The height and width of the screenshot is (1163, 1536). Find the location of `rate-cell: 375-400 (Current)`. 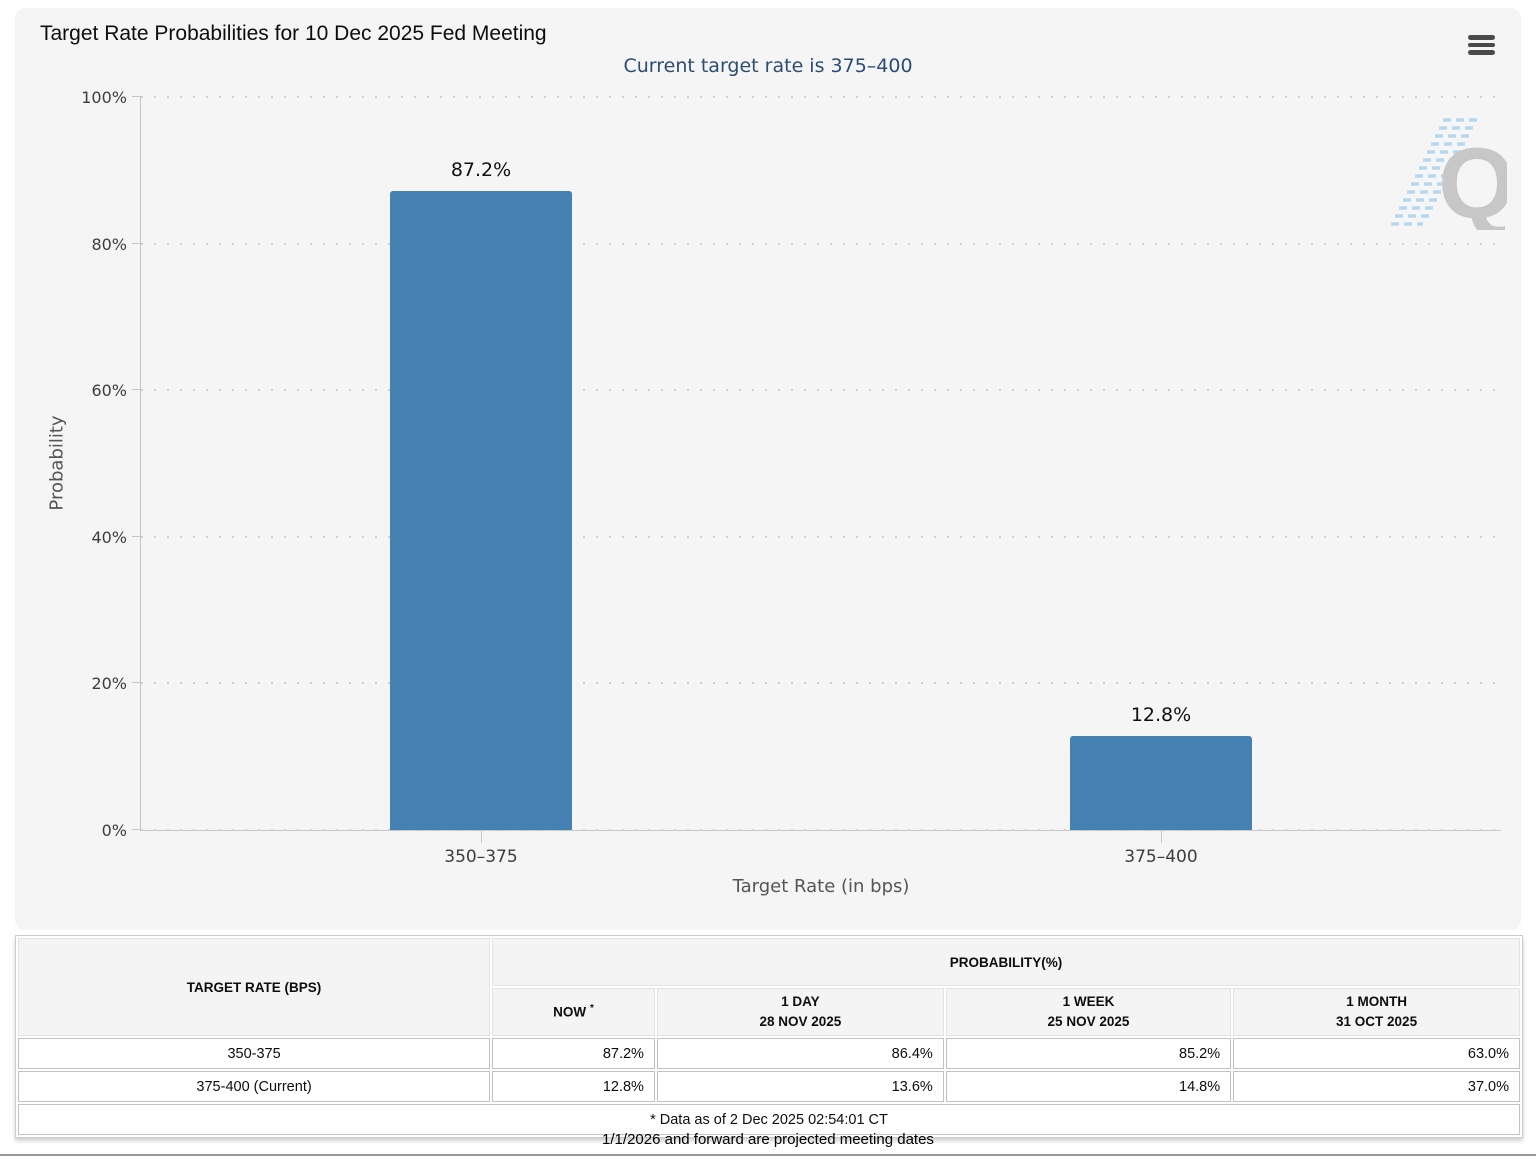

rate-cell: 375-400 (Current) is located at coordinates (254, 1086).